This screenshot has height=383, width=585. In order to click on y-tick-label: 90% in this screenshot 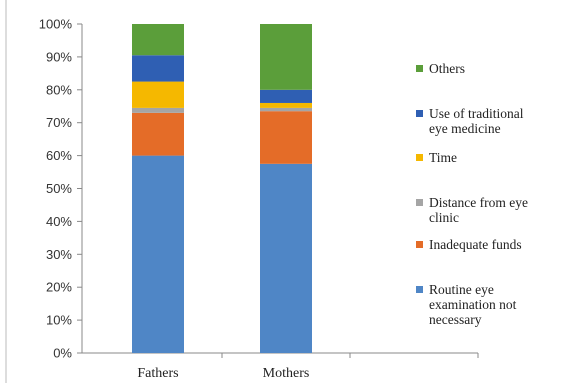, I will do `click(59, 56)`.